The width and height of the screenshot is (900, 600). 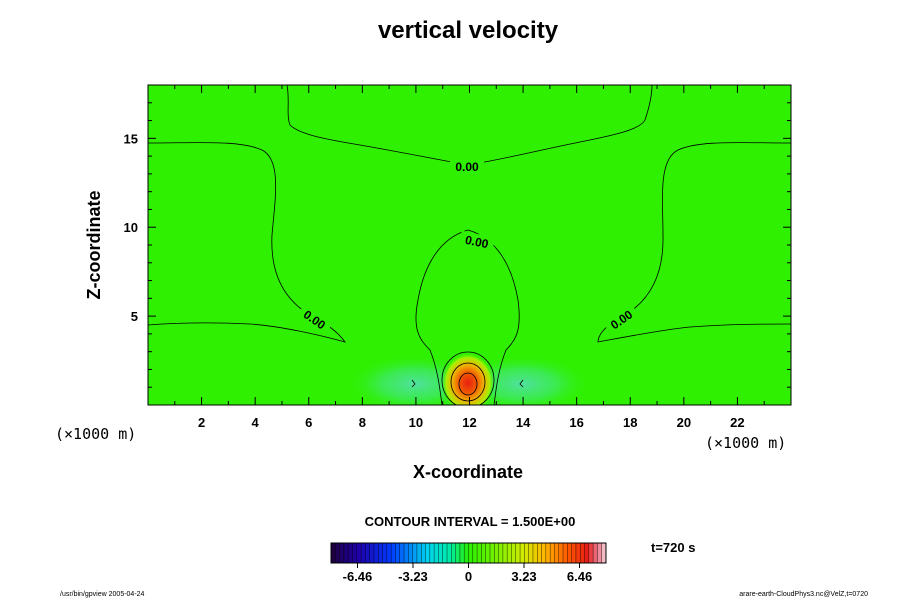 What do you see at coordinates (745, 443) in the screenshot?
I see `x-unit-right: (×1000 m)` at bounding box center [745, 443].